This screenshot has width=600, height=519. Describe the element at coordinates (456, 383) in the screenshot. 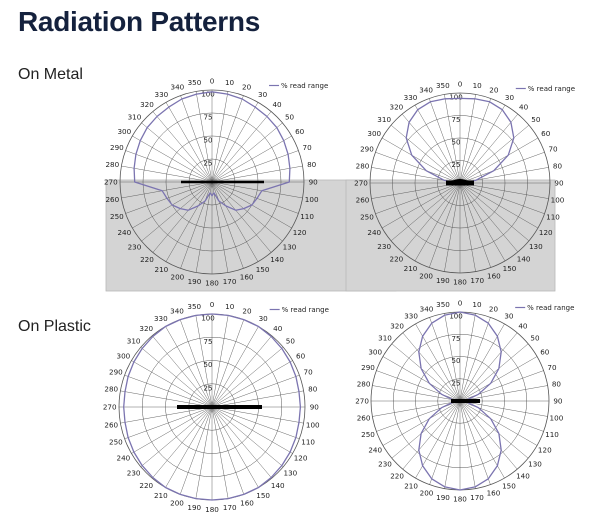

I see `radial-tick-label: 25` at that location.